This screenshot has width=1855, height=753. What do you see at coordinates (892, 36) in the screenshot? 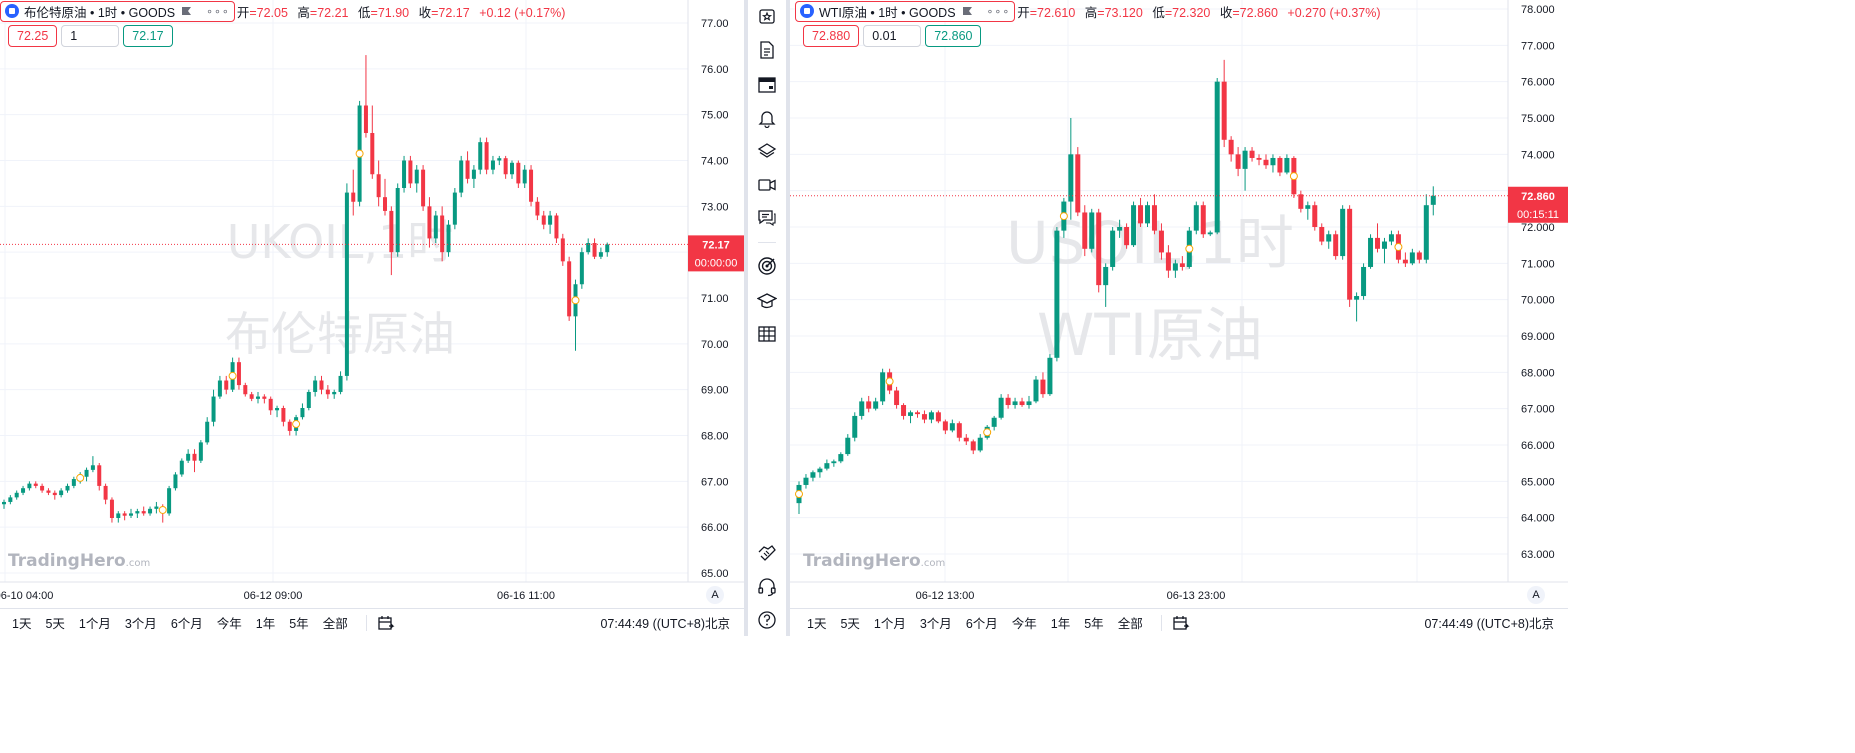
I see `quantity-input: 0.01` at bounding box center [892, 36].